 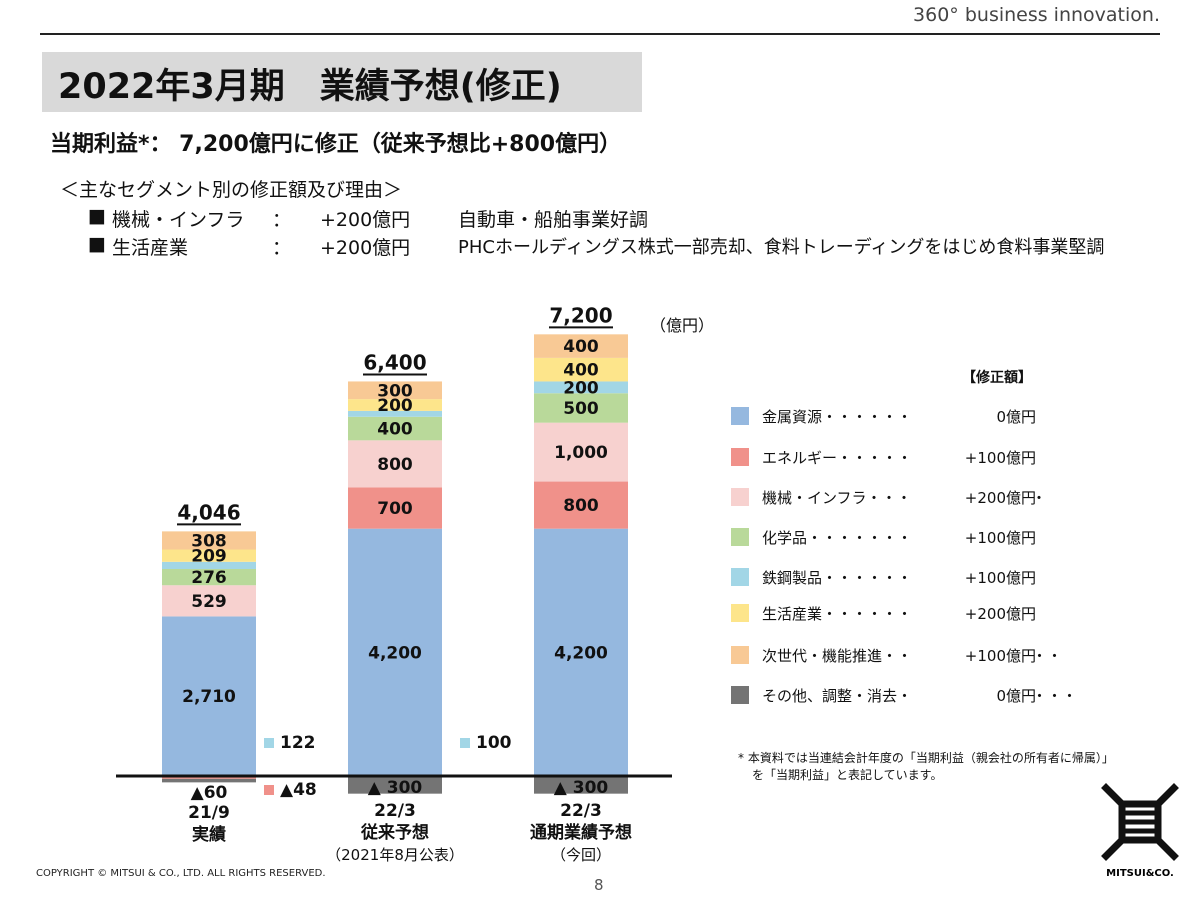 I want to click on segment-label-machinery: 1,000, so click(x=581, y=453).